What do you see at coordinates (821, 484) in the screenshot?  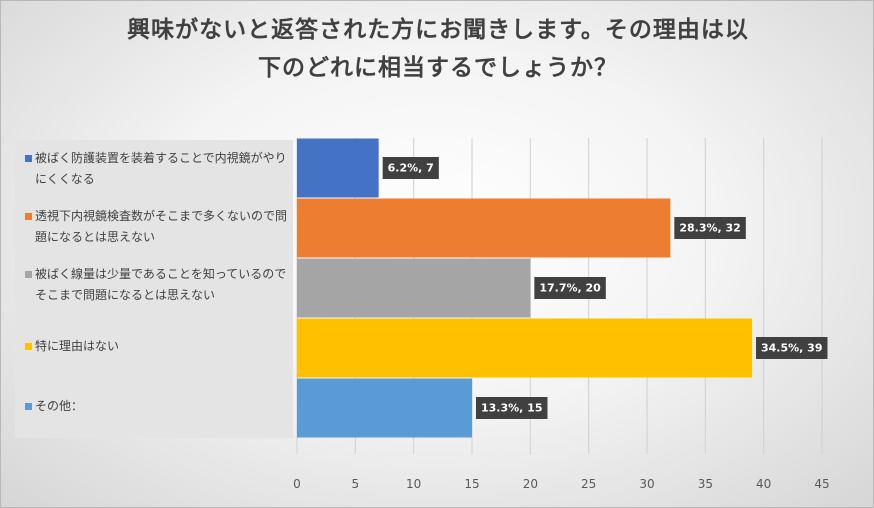 I see `x-tick-label-45: 45` at bounding box center [821, 484].